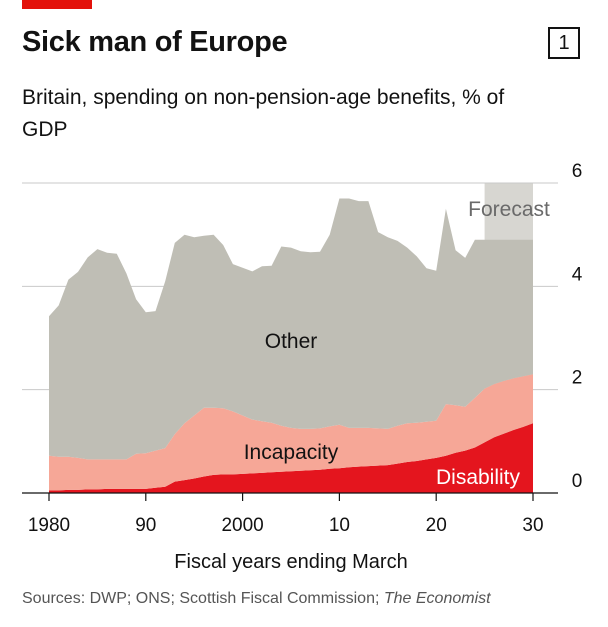 This screenshot has width=608, height=627. Describe the element at coordinates (577, 481) in the screenshot. I see `y-tick-label: 0` at that location.